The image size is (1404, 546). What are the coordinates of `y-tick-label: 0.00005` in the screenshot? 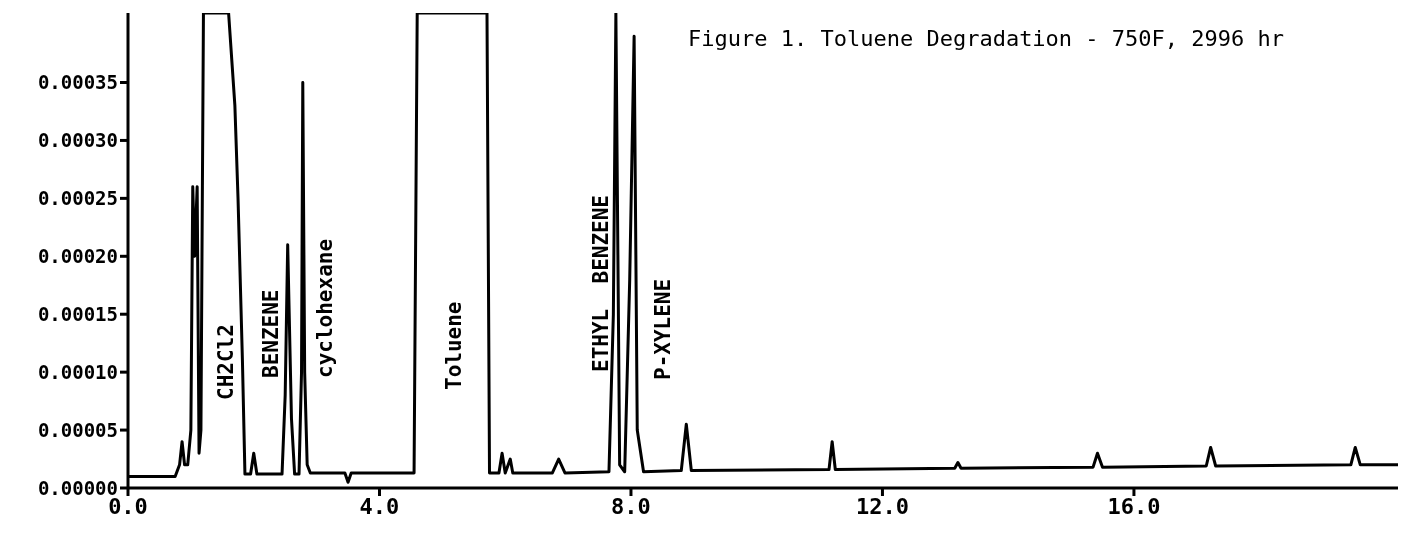 It's located at (77, 429).